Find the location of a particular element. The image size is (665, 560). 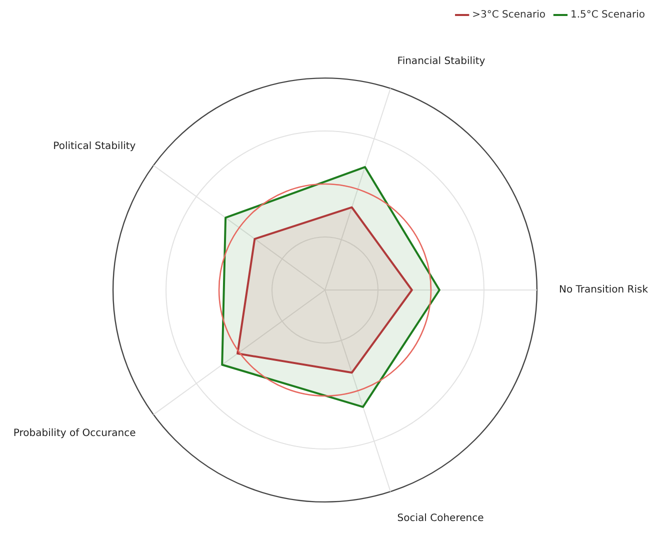

spoke-label: Political Stability is located at coordinates (94, 146).